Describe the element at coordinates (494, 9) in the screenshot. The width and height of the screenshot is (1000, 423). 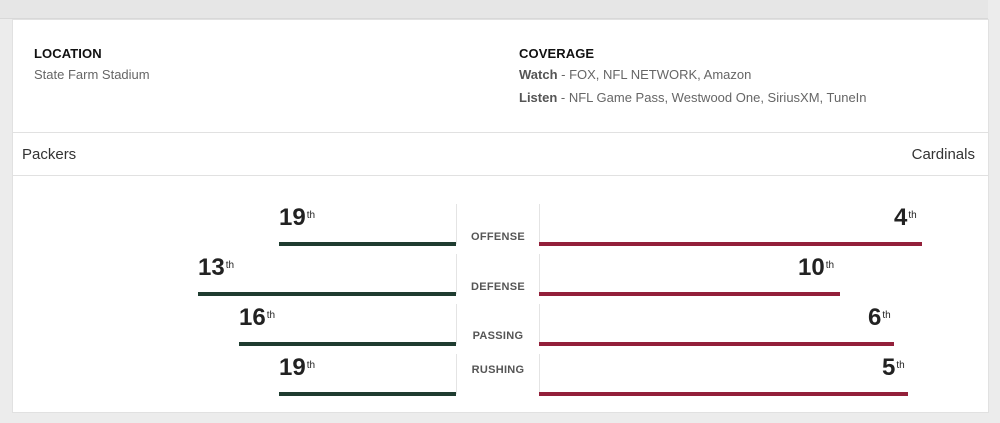
I see `top-strip` at that location.